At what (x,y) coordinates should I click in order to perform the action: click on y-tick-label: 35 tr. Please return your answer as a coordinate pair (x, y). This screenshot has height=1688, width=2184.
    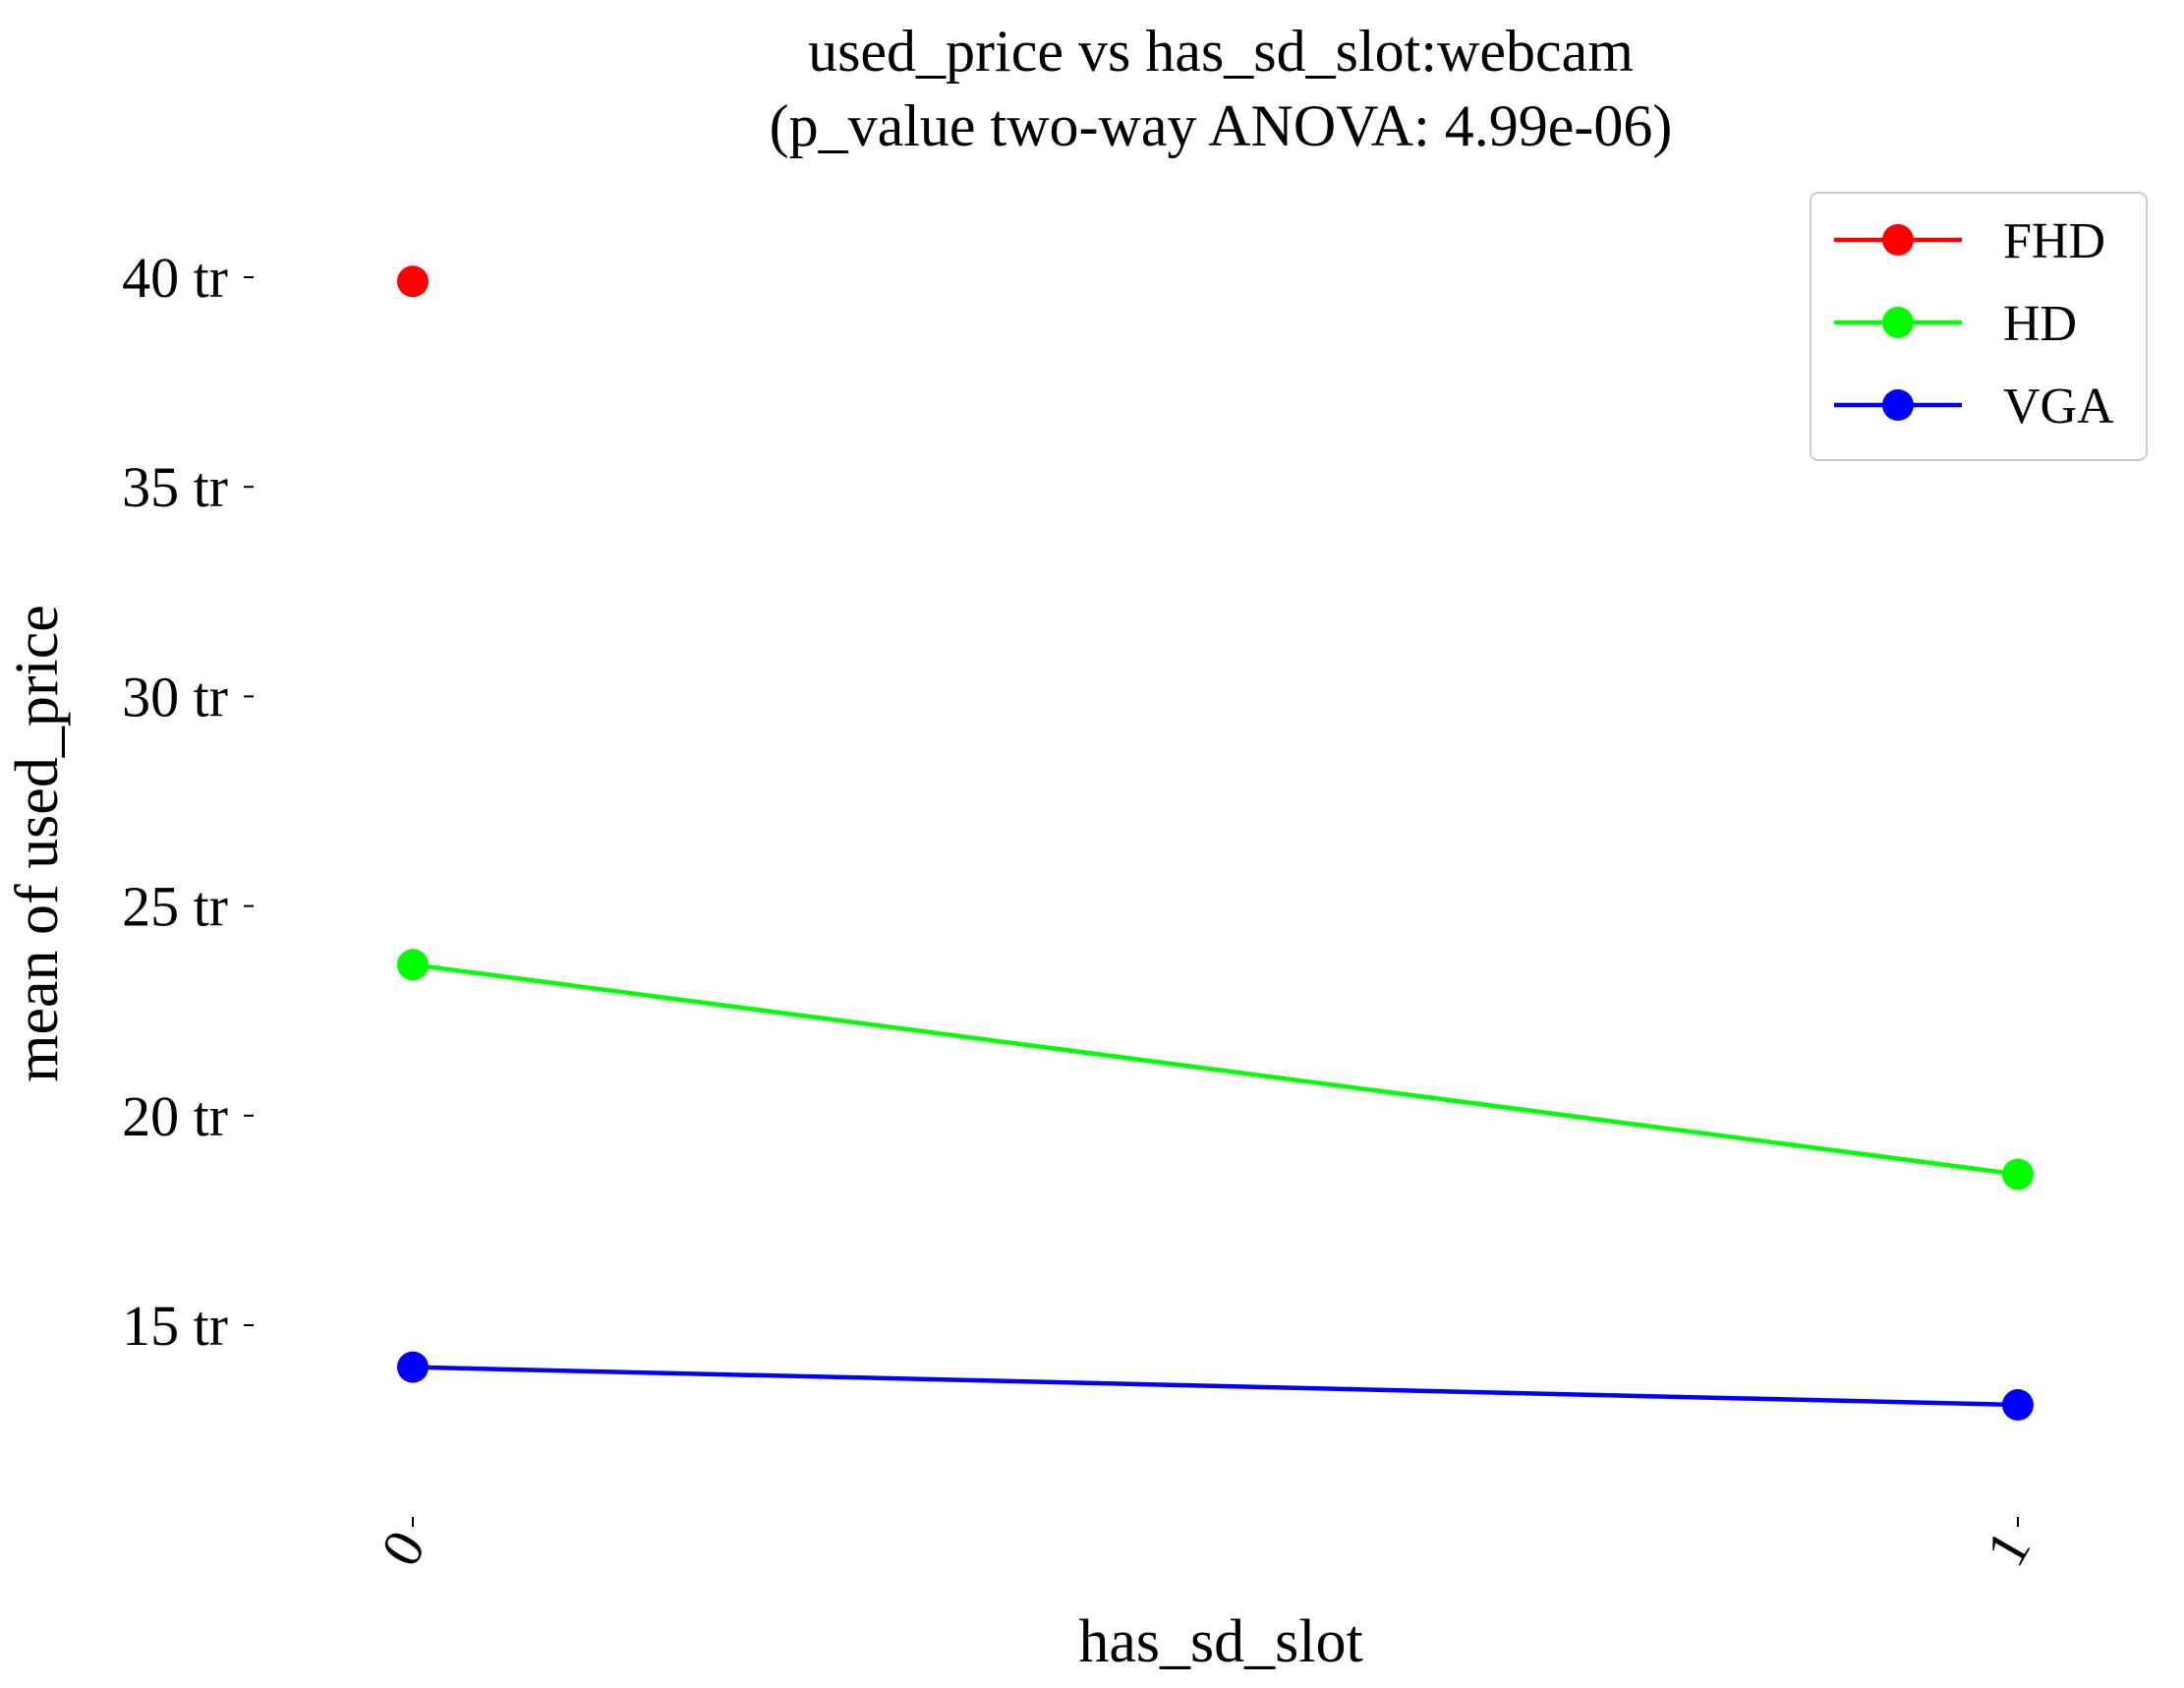
    Looking at the image, I should click on (175, 487).